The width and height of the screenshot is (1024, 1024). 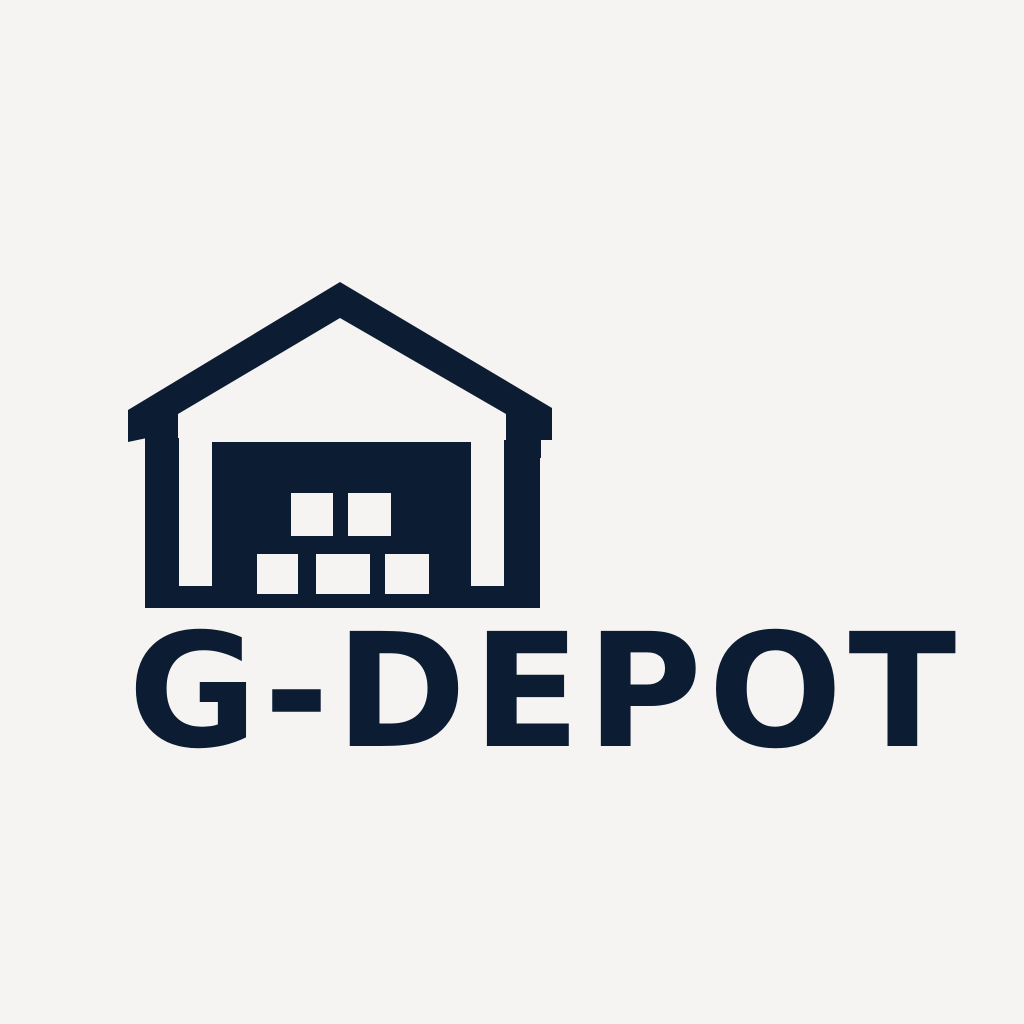 What do you see at coordinates (277, 574) in the screenshot?
I see `box-bottom-left` at bounding box center [277, 574].